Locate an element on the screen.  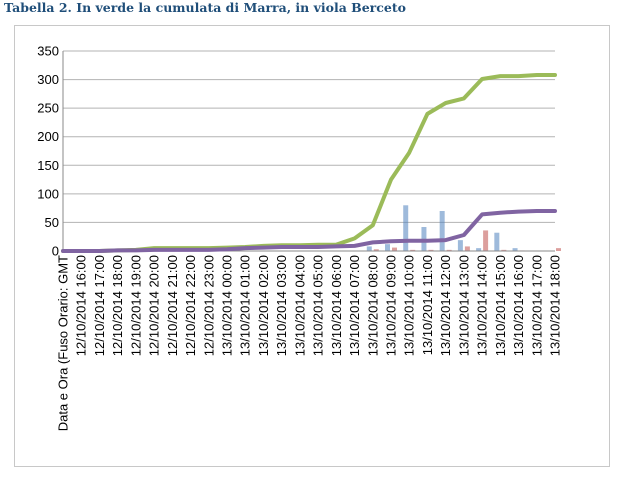
x-tick-label: 13/10/2014 08:00 is located at coordinates (372, 305).